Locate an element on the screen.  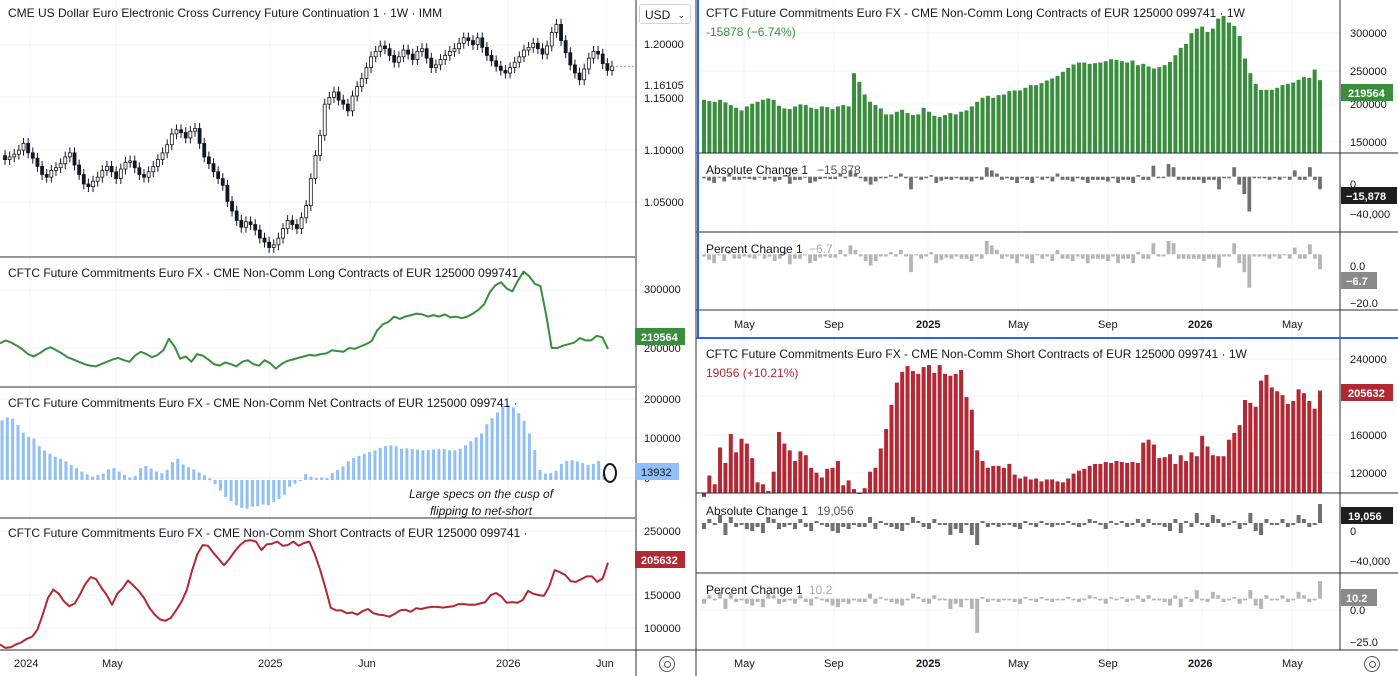
right-long-abs-title: Absolute Change 1 is located at coordinates (757, 170).